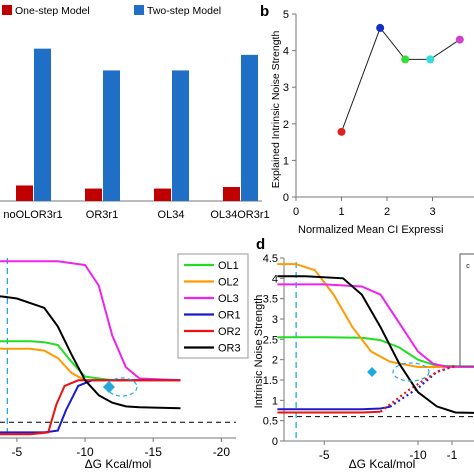 This screenshot has width=474, height=474. I want to click on legend-swatch-two-step, so click(139, 10).